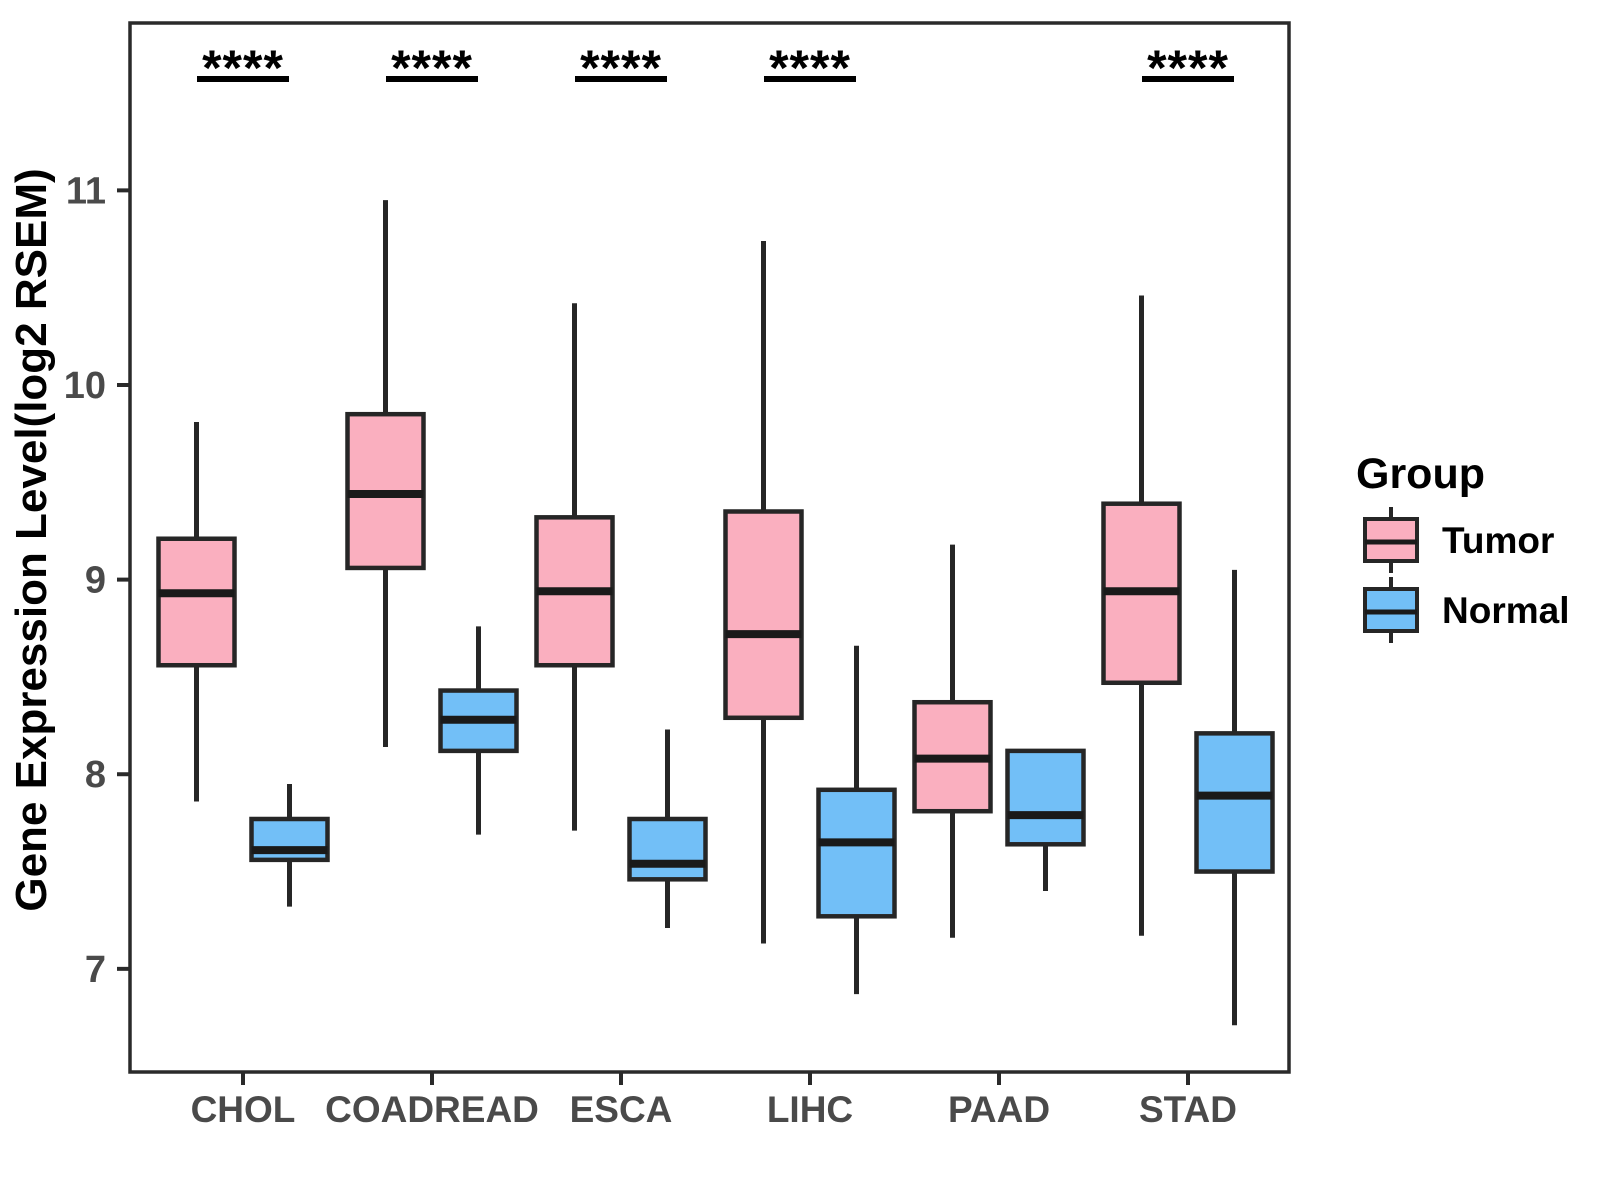 This screenshot has width=1600, height=1200. I want to click on x-tick-label-stad: STAD, so click(1188, 1109).